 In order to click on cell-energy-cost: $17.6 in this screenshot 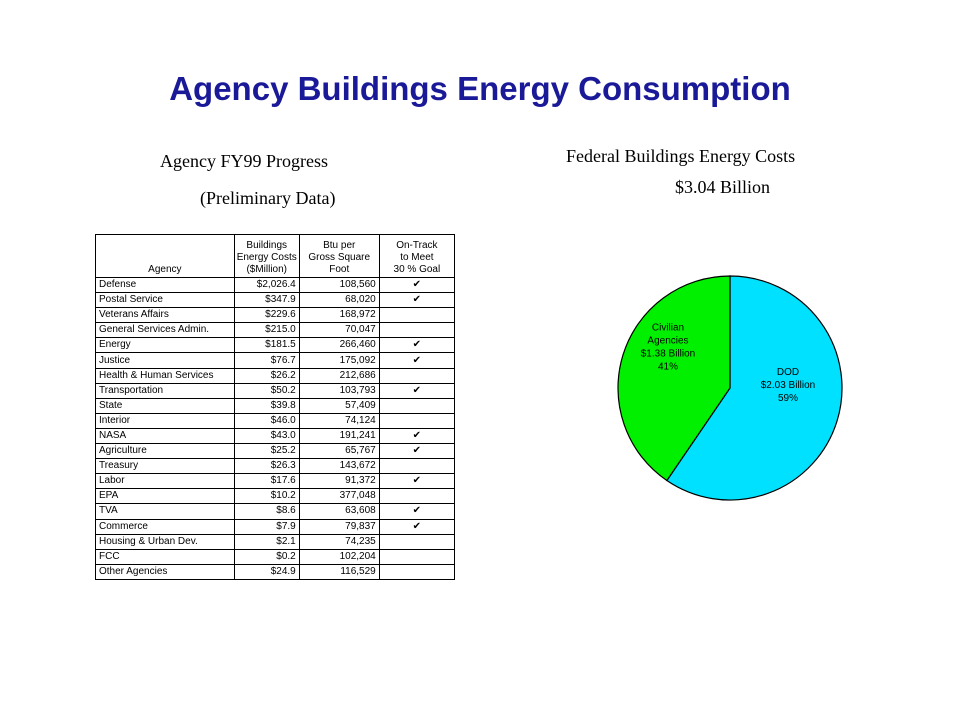, I will do `click(266, 481)`.